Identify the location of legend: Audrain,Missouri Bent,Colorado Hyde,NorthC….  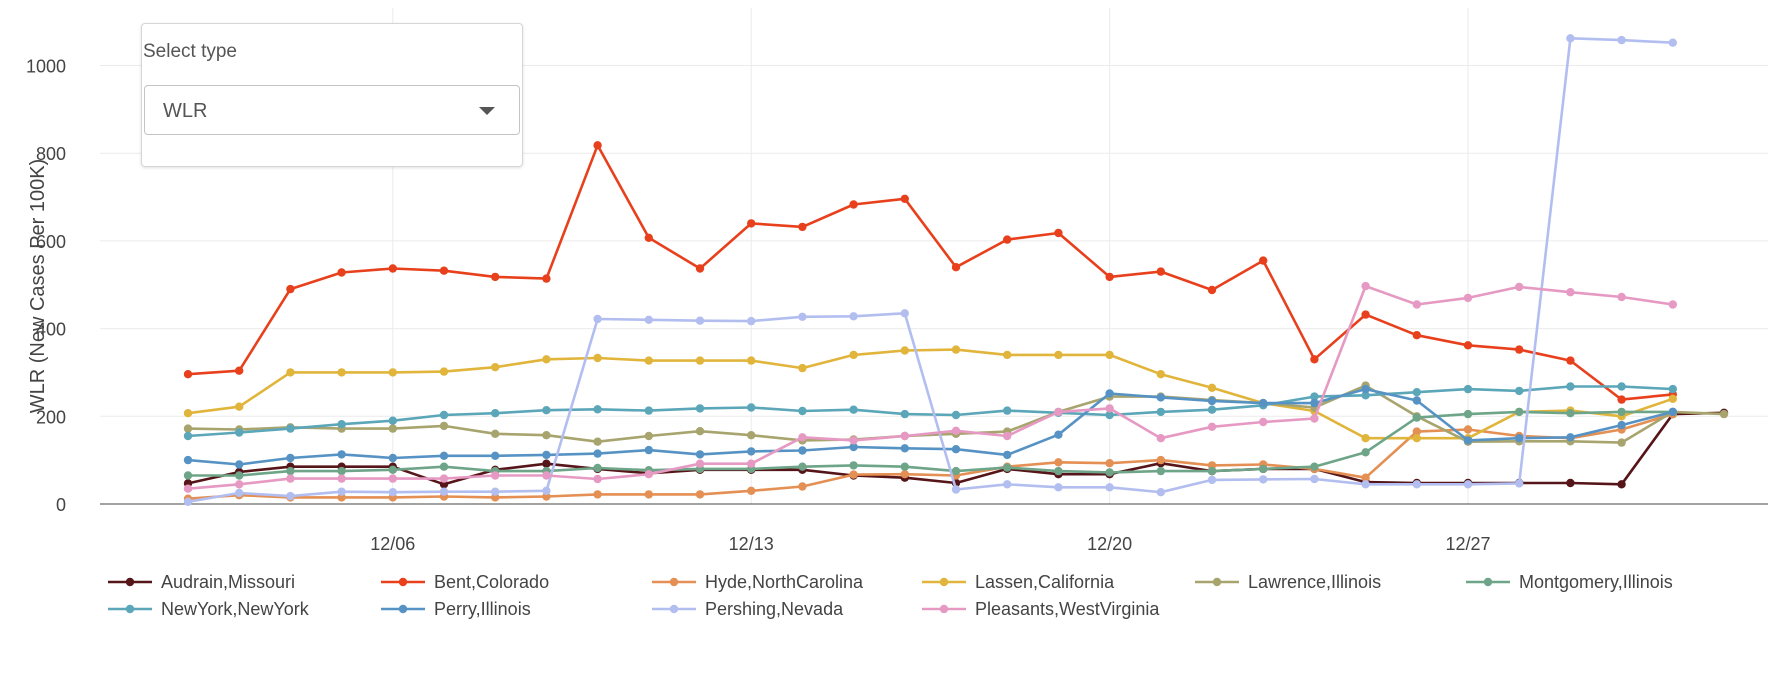
(890, 595).